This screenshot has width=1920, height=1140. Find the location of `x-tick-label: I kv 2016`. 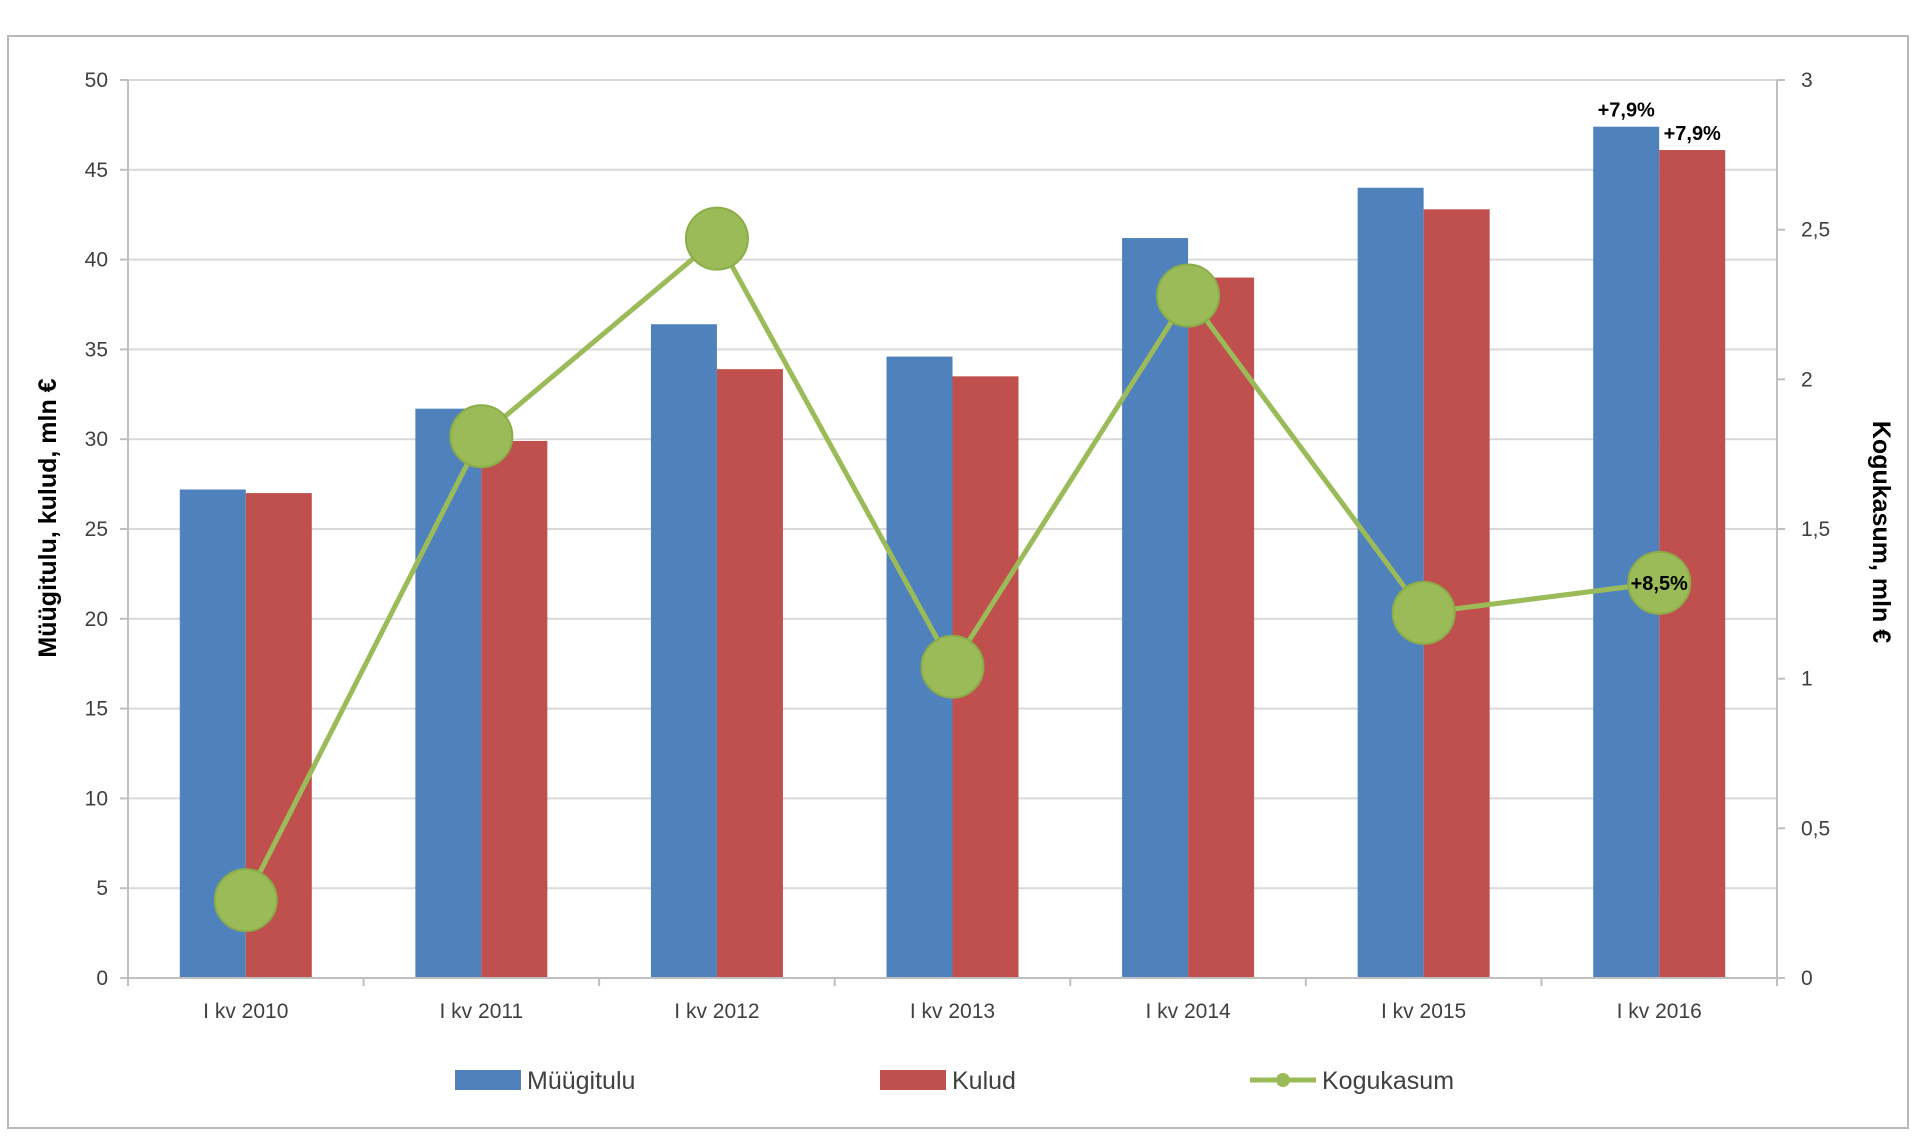

x-tick-label: I kv 2016 is located at coordinates (1659, 1011).